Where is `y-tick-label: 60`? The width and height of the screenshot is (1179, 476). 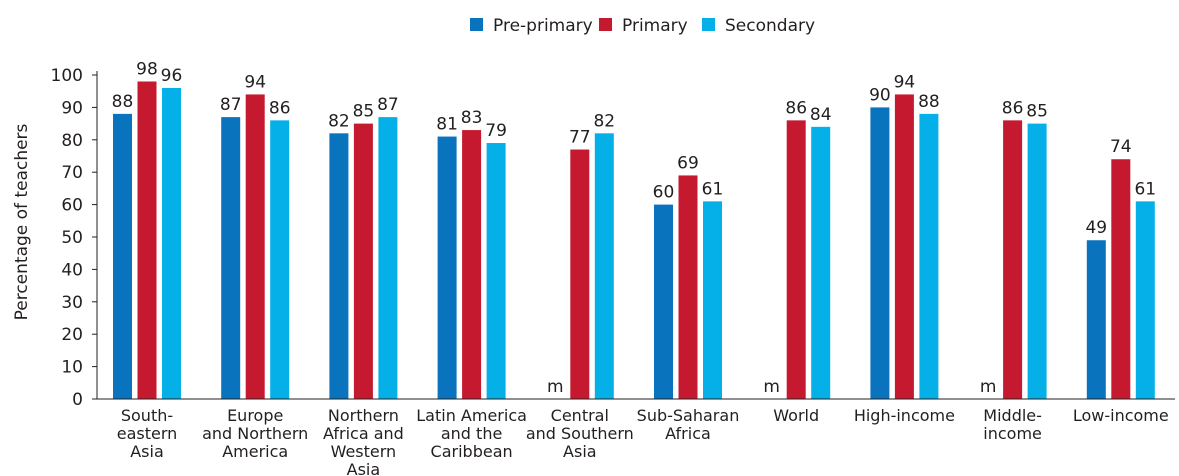
y-tick-label: 60 is located at coordinates (72, 206).